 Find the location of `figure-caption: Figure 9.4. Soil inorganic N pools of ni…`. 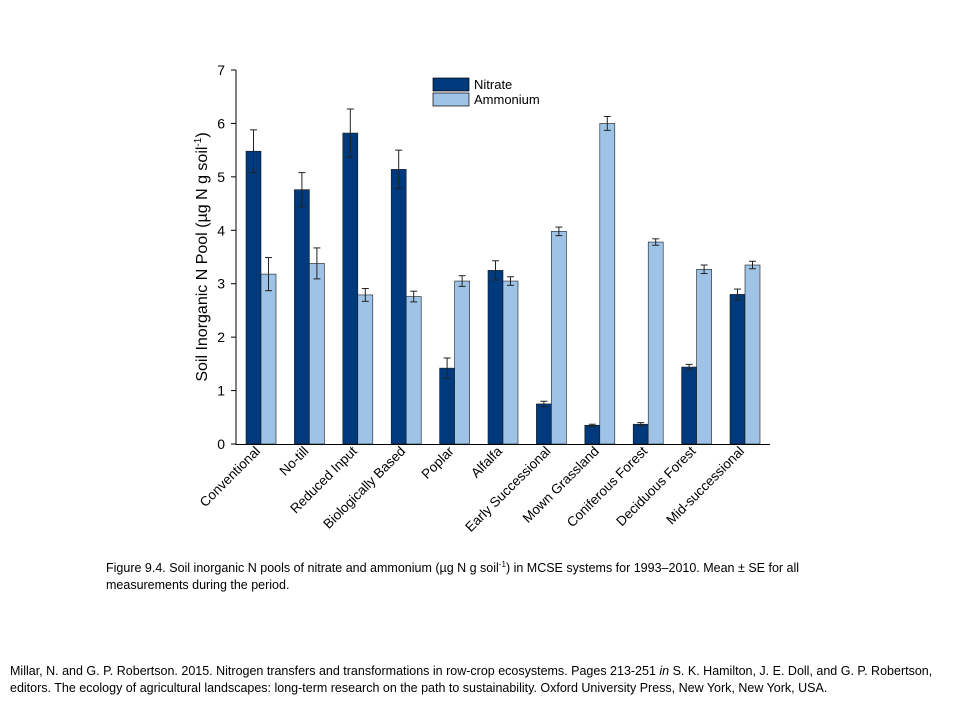

figure-caption: Figure 9.4. Soil inorganic N pools of ni… is located at coordinates (486, 577).